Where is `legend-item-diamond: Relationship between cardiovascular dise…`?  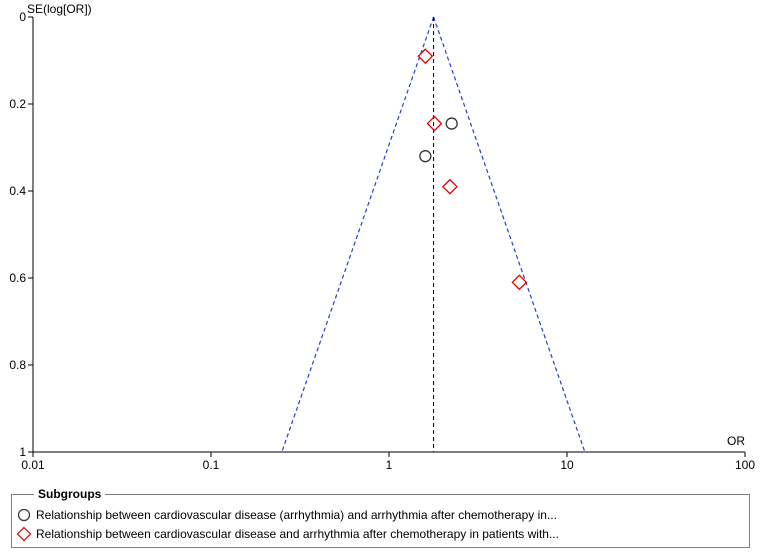 legend-item-diamond: Relationship between cardiovascular dise… is located at coordinates (287, 534).